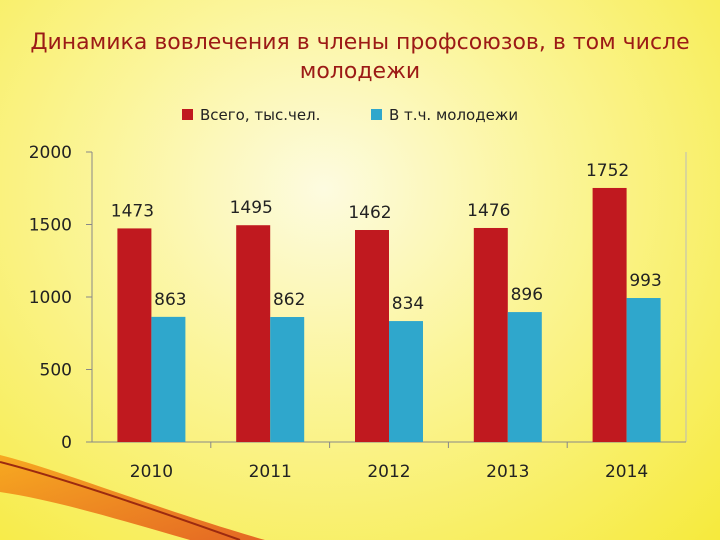 This screenshot has height=540, width=720. What do you see at coordinates (66, 443) in the screenshot?
I see `y-tick-label: 0` at bounding box center [66, 443].